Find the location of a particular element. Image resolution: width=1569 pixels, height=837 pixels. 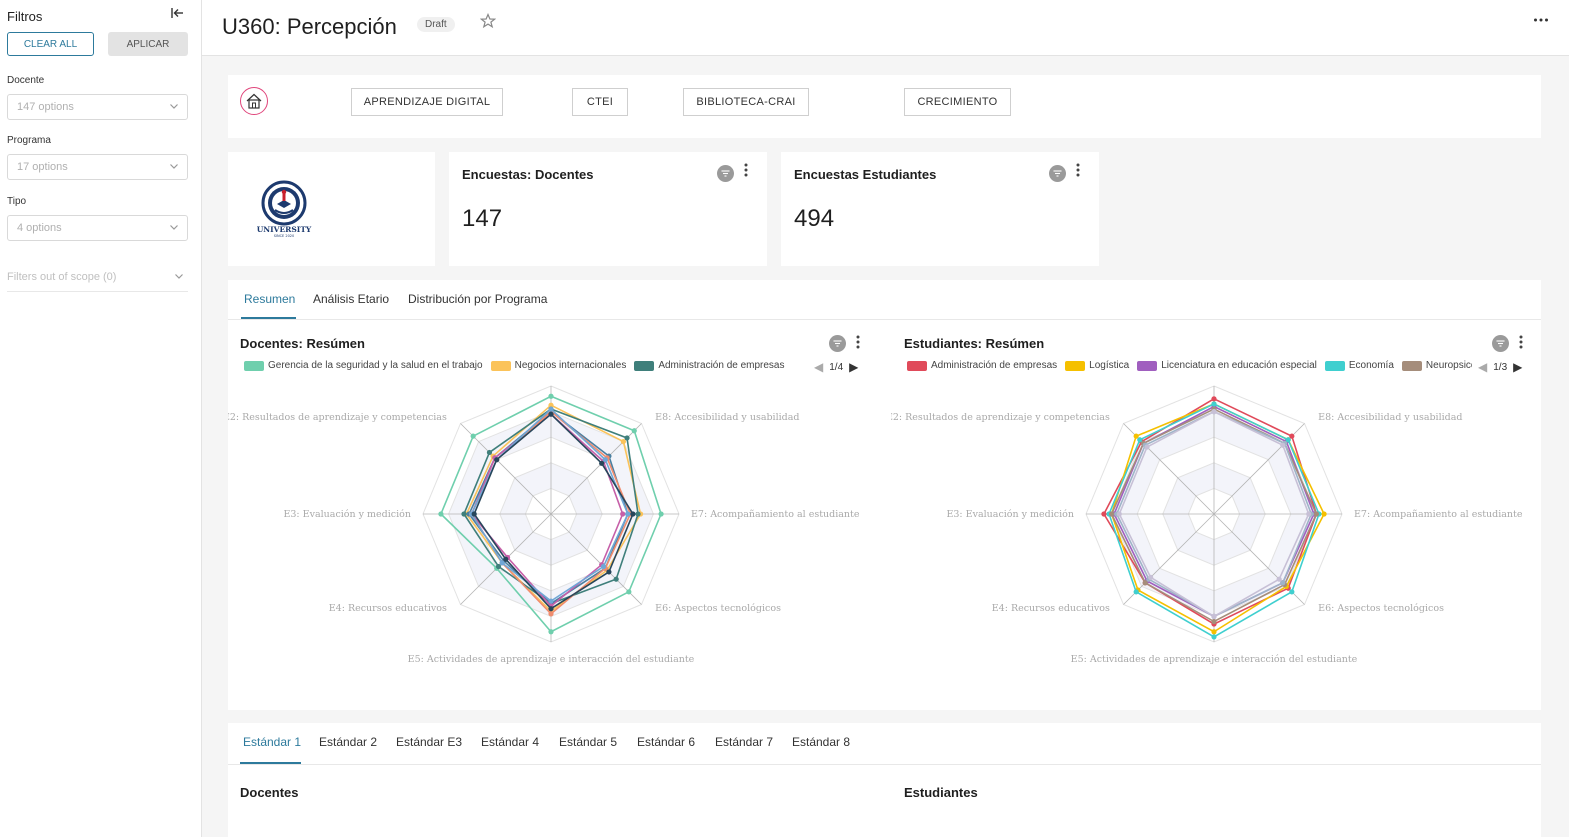

tab-estandar-6: Estándar 6 is located at coordinates (666, 742).